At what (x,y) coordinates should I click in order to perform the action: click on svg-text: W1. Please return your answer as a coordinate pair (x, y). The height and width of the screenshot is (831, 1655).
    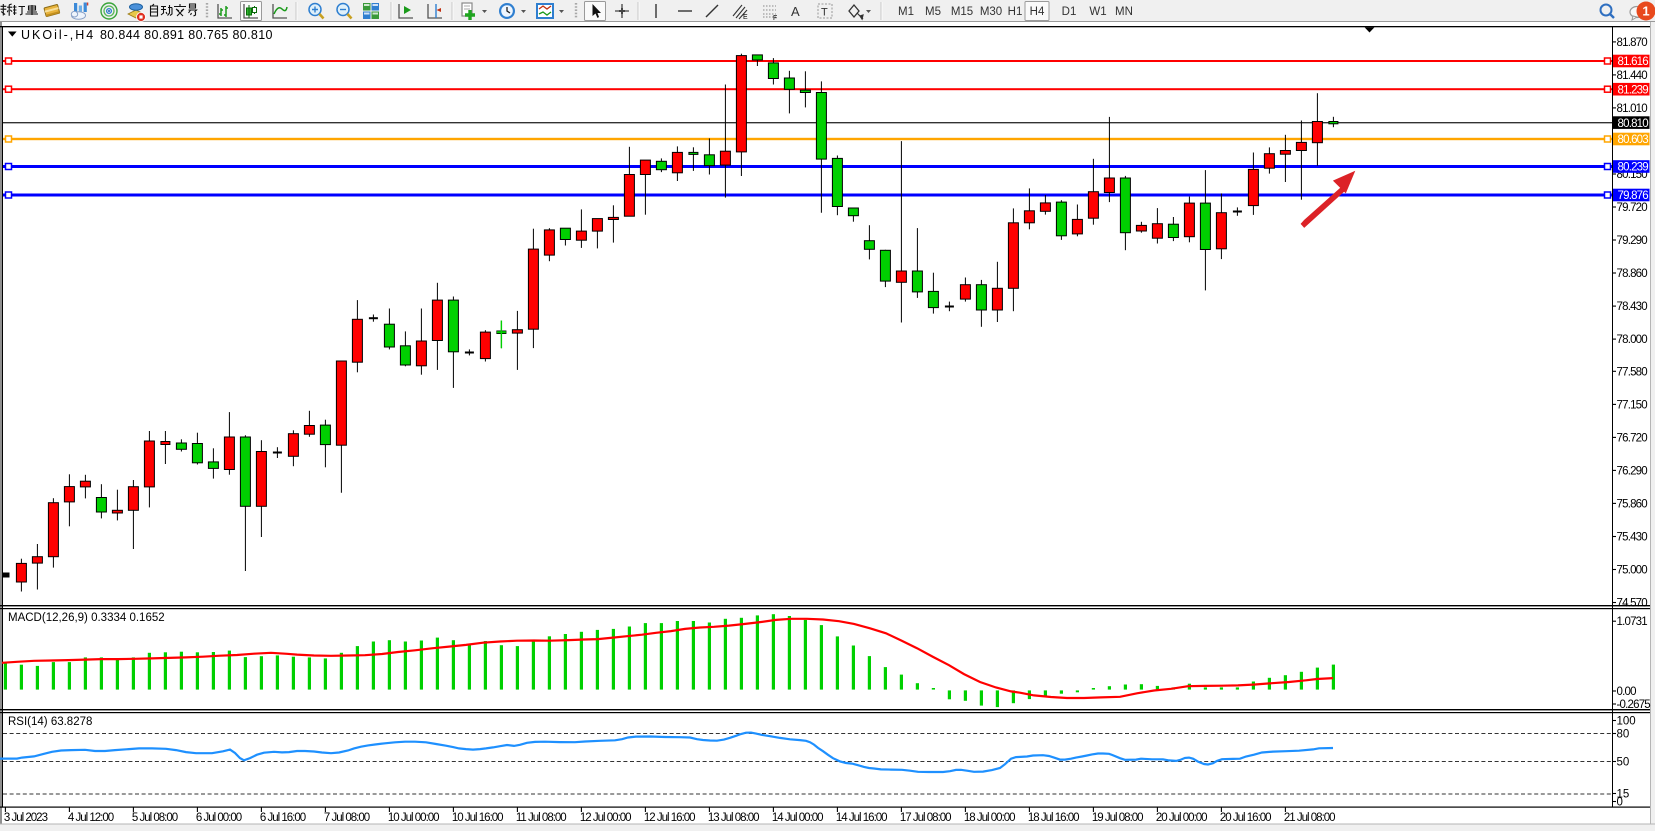
    Looking at the image, I should click on (1097, 12).